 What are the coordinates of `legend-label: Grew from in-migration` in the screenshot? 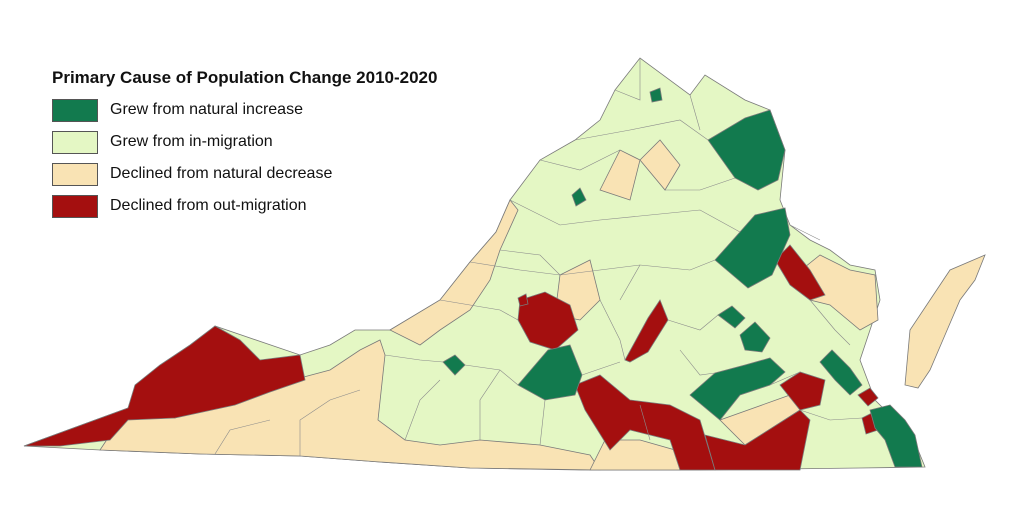 It's located at (191, 141).